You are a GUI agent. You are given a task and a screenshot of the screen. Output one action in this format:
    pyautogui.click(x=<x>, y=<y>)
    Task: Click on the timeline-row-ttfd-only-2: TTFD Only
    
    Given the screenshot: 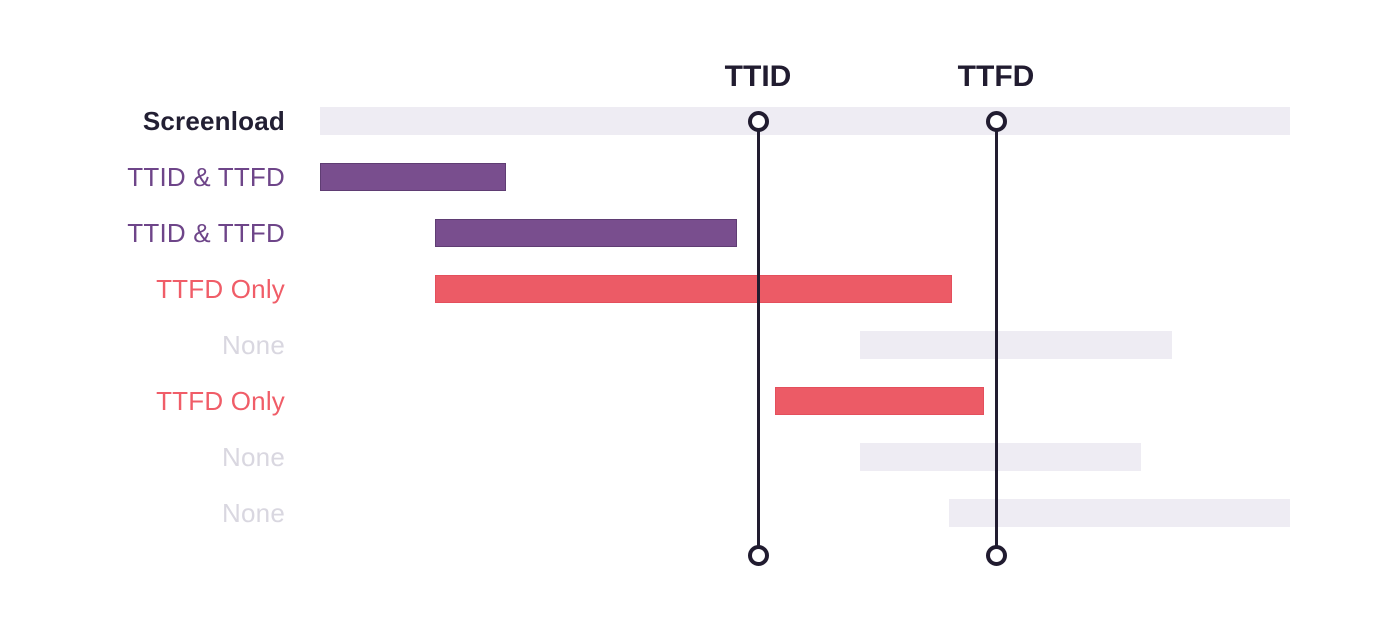 What is the action you would take?
    pyautogui.click(x=700, y=401)
    